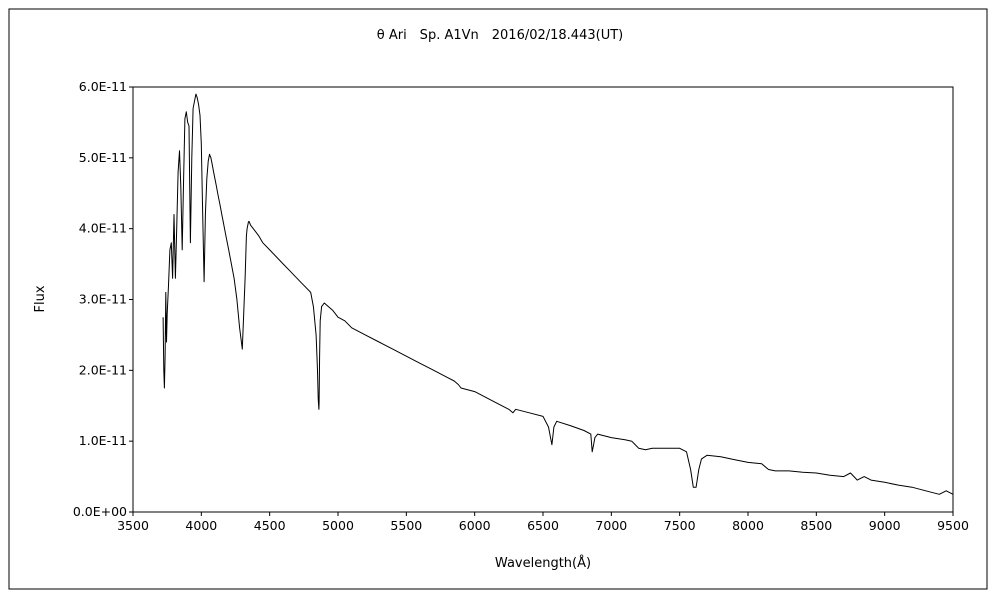  Describe the element at coordinates (680, 525) in the screenshot. I see `x-tick-label: 7500` at that location.